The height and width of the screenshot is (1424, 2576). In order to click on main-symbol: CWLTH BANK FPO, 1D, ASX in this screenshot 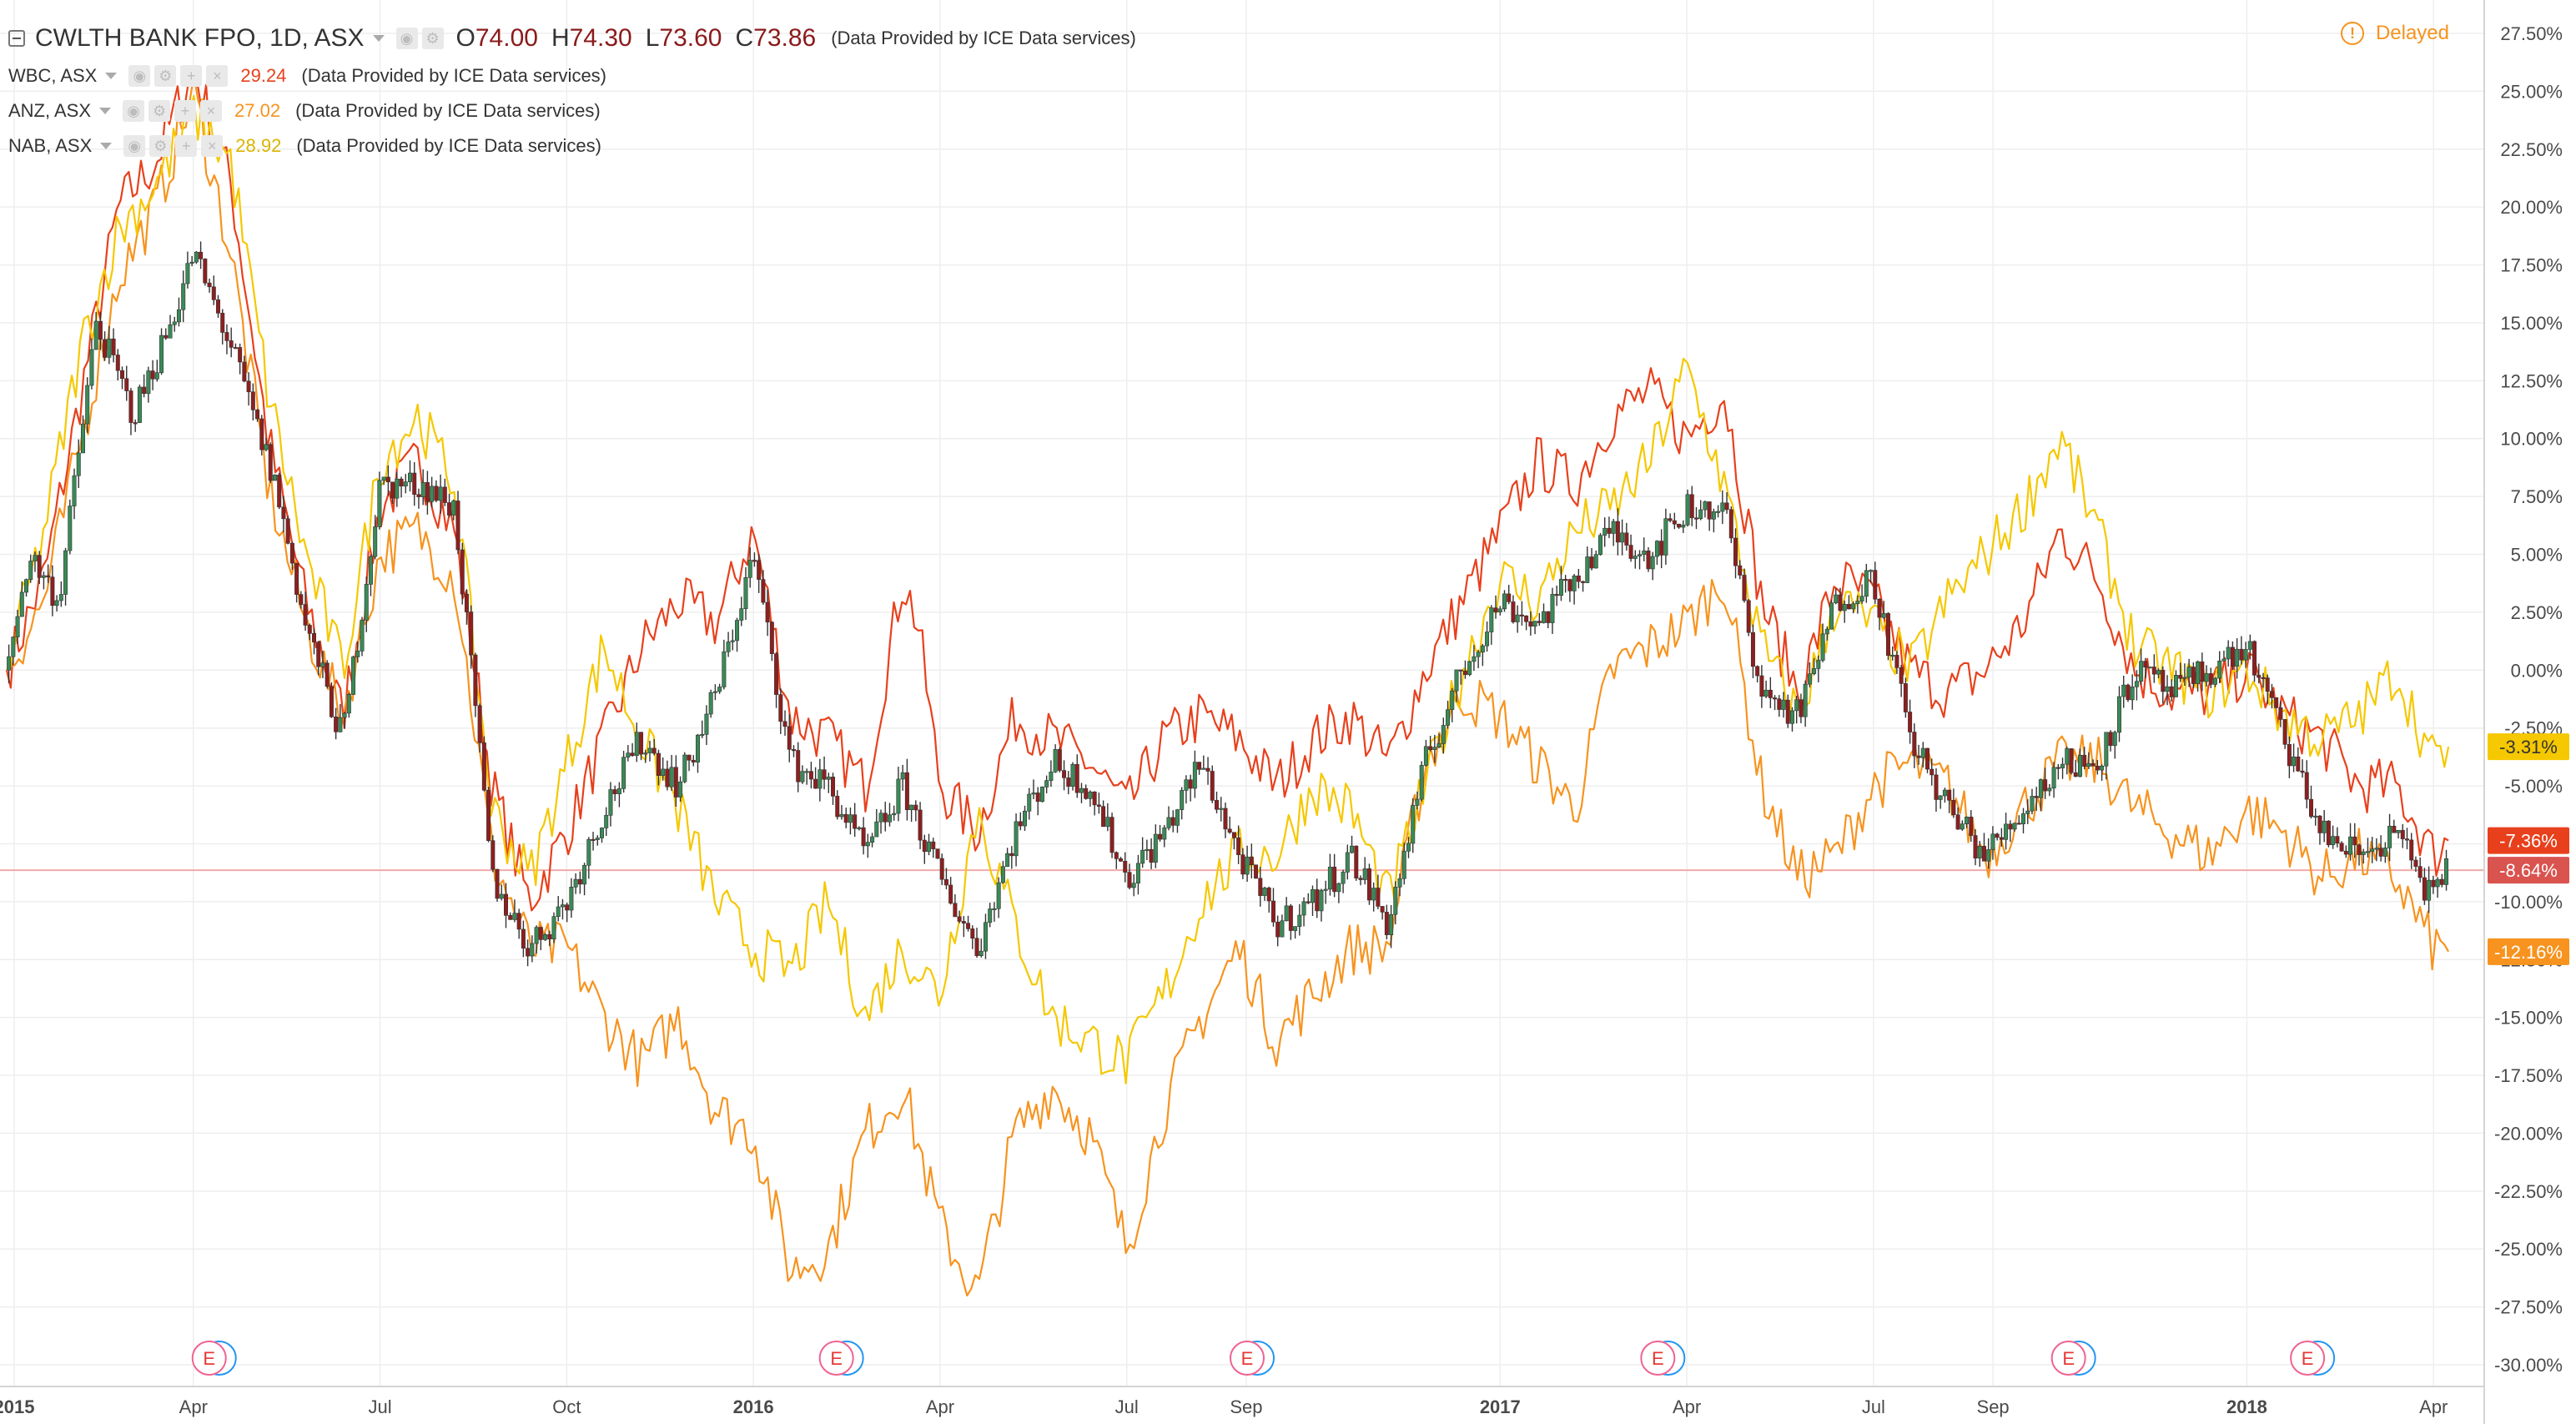, I will do `click(200, 38)`.